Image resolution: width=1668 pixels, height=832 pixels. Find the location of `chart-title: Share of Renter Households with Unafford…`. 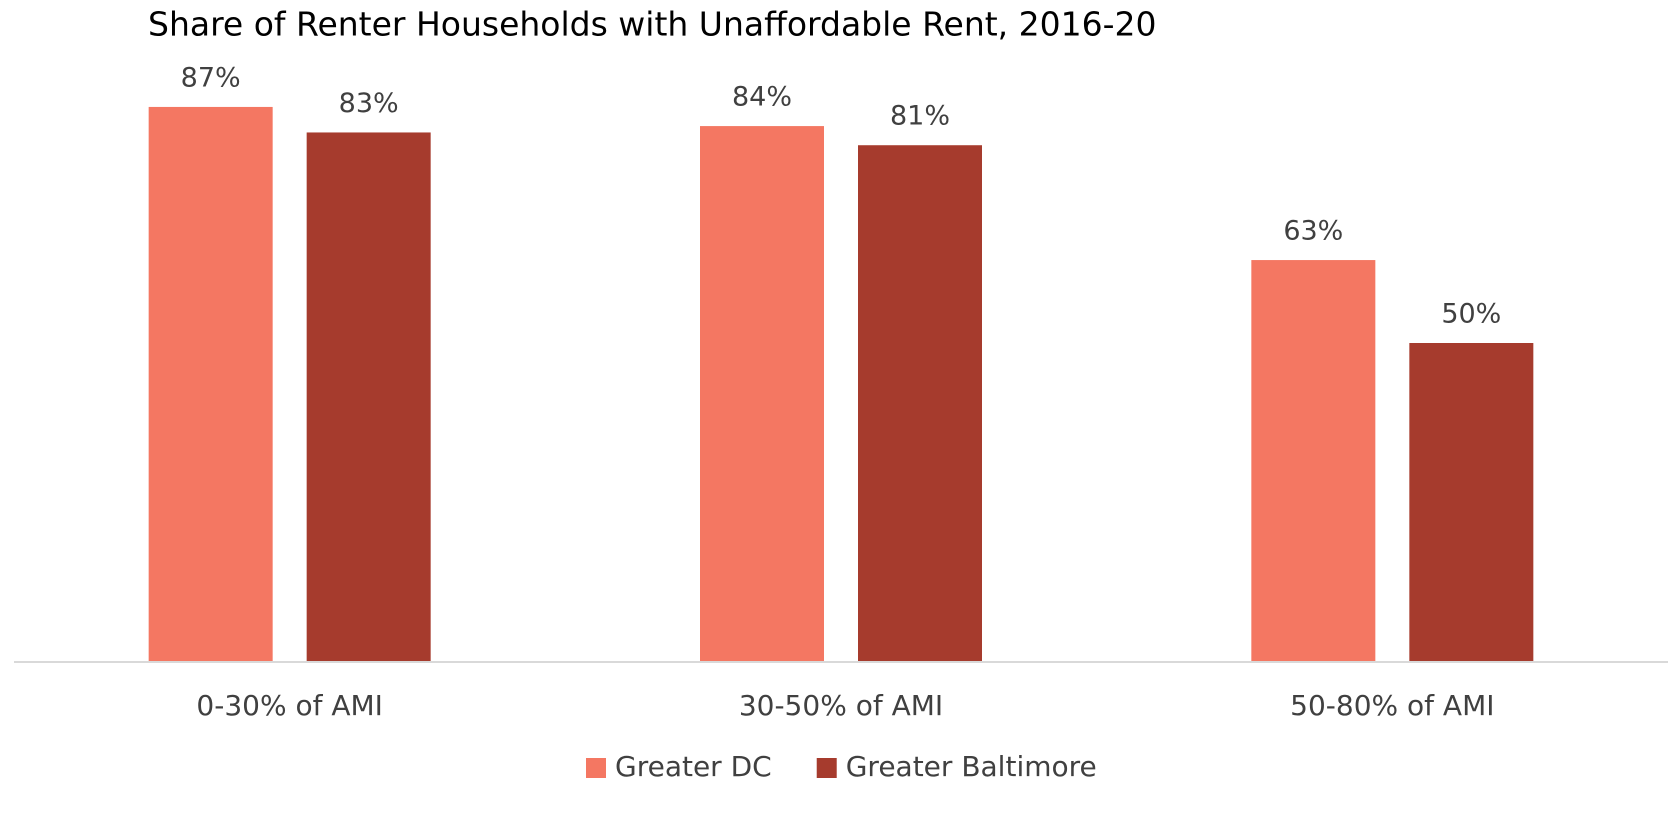

chart-title: Share of Renter Households with Unafford… is located at coordinates (652, 24).